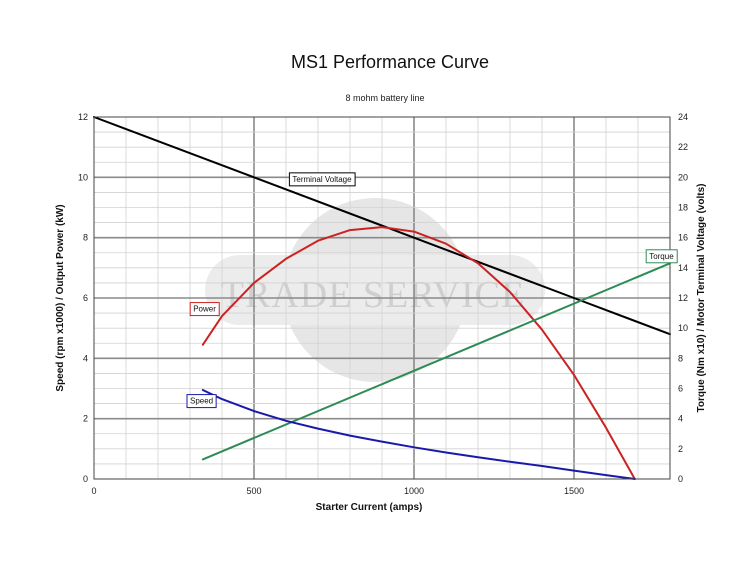 Image resolution: width=750 pixels, height=580 pixels. I want to click on chart-title: MS1 Performance Curve, so click(390, 62).